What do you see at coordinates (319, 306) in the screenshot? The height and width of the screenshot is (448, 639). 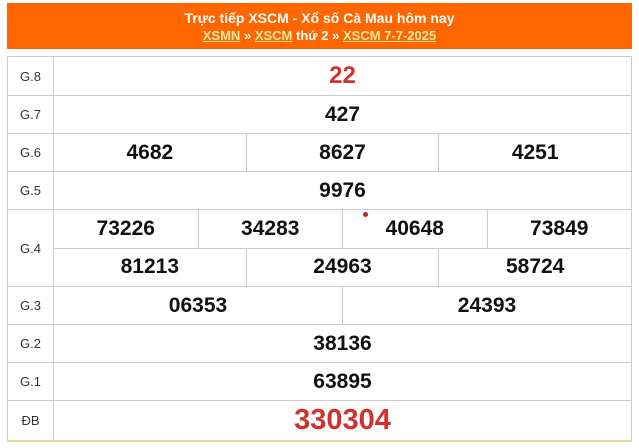 I see `table-row-g3: G.3 06353 24393` at bounding box center [319, 306].